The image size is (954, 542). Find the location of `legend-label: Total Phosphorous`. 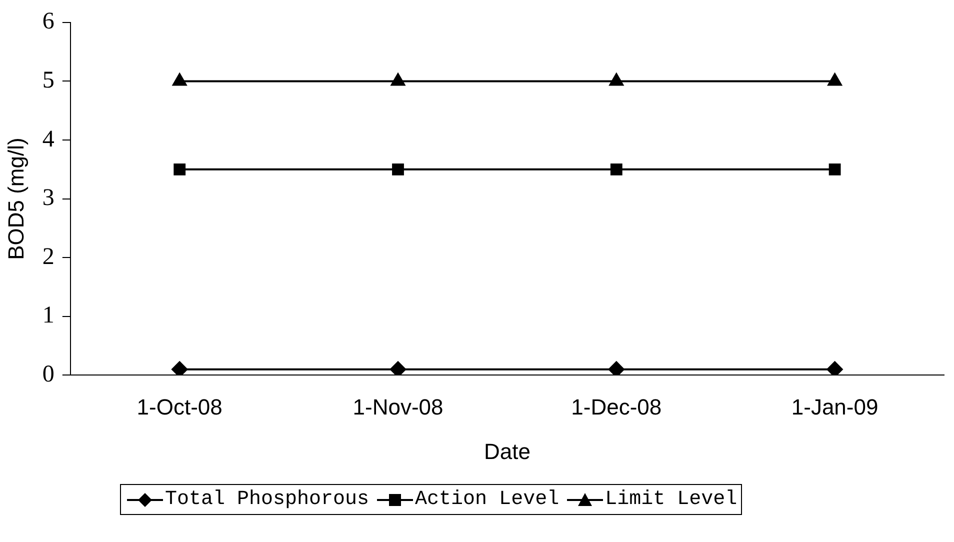

legend-label: Total Phosphorous is located at coordinates (267, 499).